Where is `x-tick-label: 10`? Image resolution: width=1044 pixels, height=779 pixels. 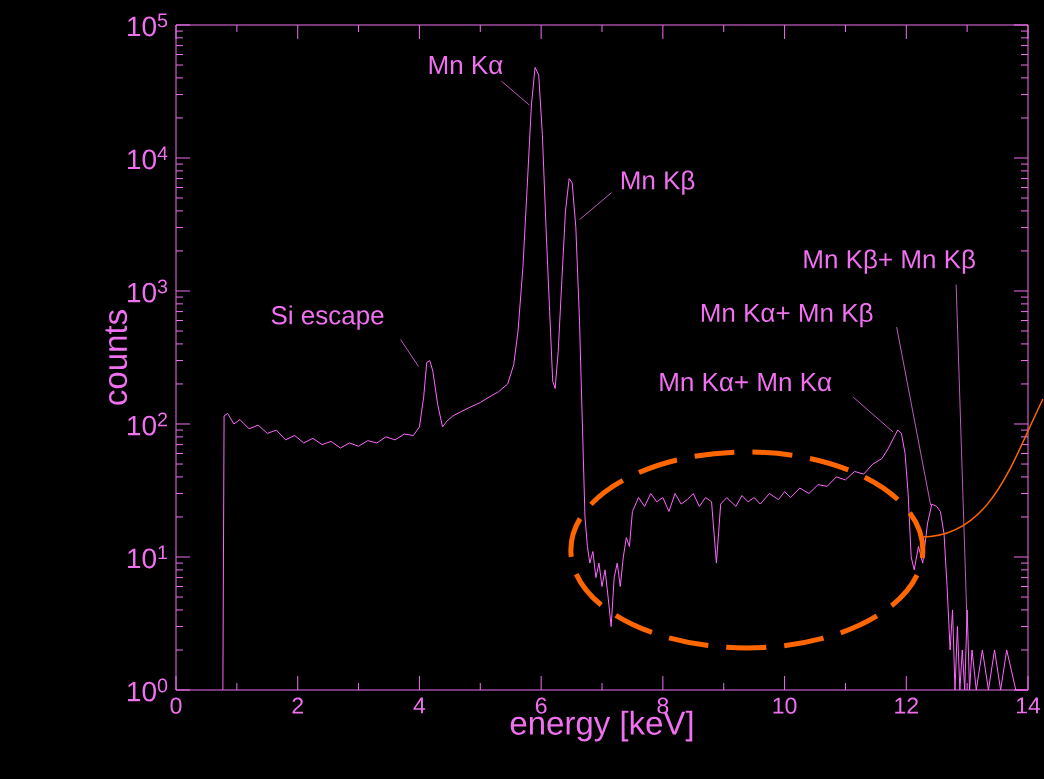
x-tick-label: 10 is located at coordinates (785, 705).